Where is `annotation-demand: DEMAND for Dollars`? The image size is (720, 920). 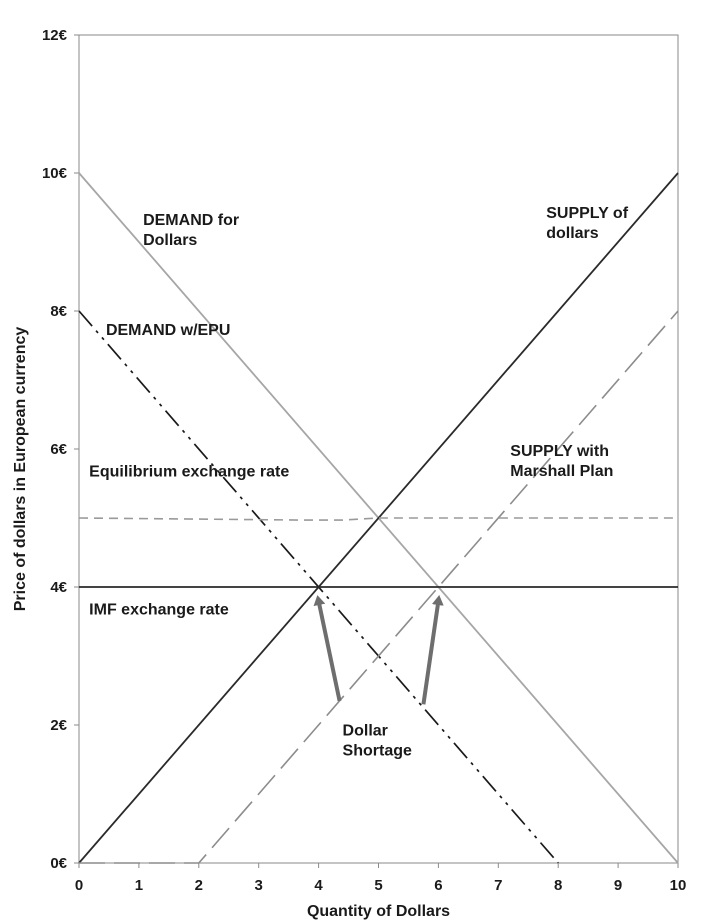
annotation-demand: DEMAND for Dollars is located at coordinates (191, 230).